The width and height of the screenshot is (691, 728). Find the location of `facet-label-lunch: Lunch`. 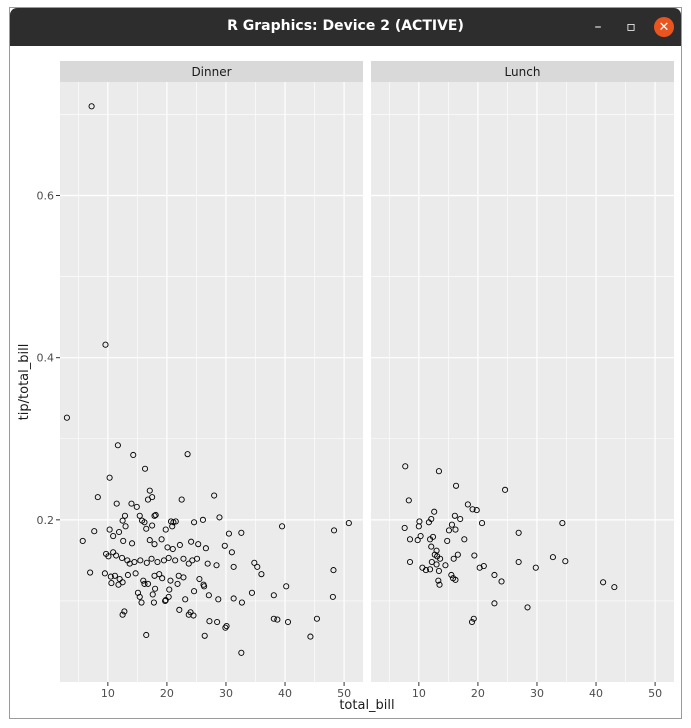

facet-label-lunch: Lunch is located at coordinates (523, 72).